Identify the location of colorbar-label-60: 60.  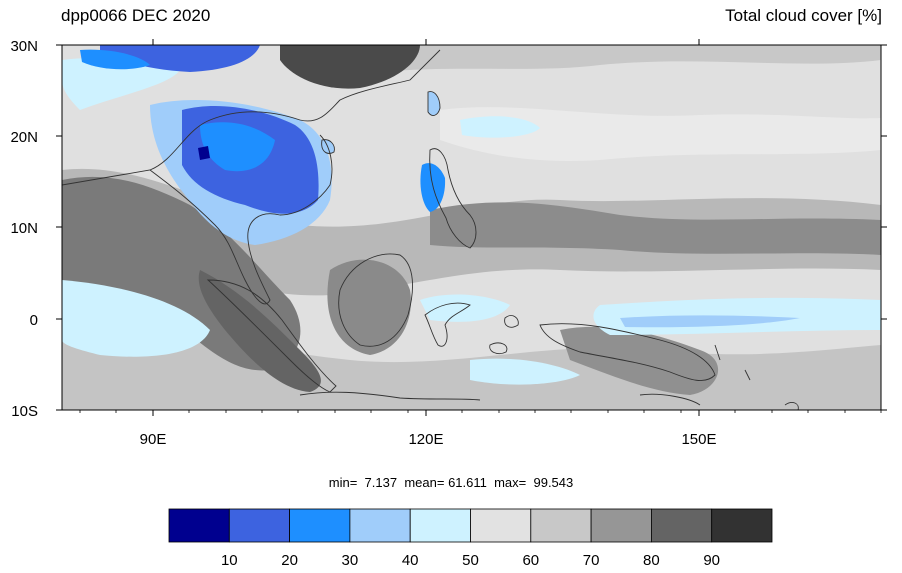
(530, 560).